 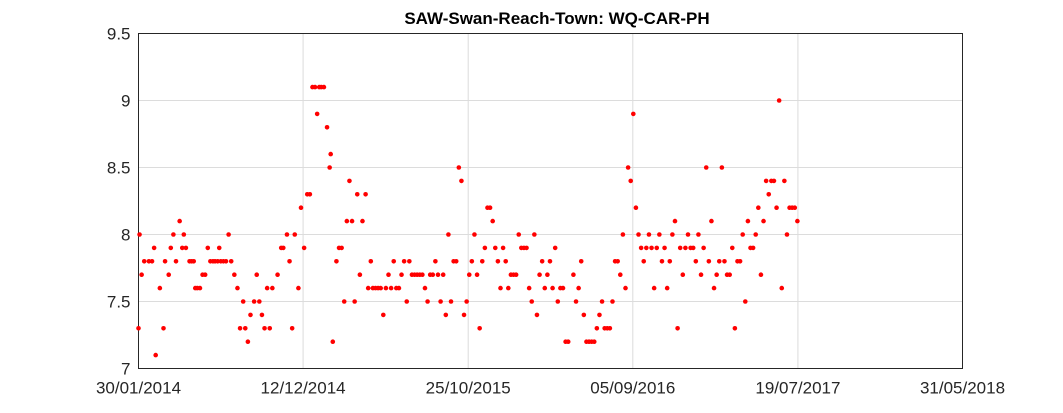 What do you see at coordinates (138, 388) in the screenshot?
I see `x-tick-label: 30/01/2014` at bounding box center [138, 388].